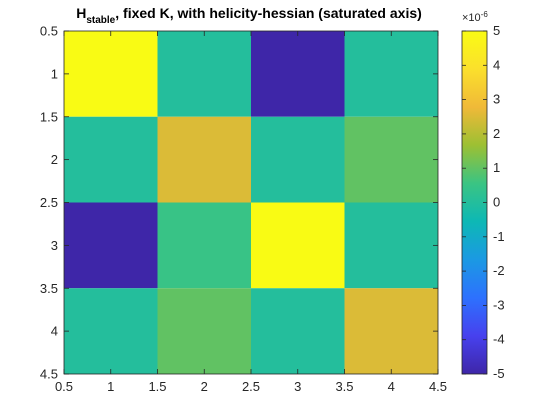 This screenshot has width=560, height=420. Describe the element at coordinates (496, 30) in the screenshot. I see `colorbar-tick-label: 5` at that location.